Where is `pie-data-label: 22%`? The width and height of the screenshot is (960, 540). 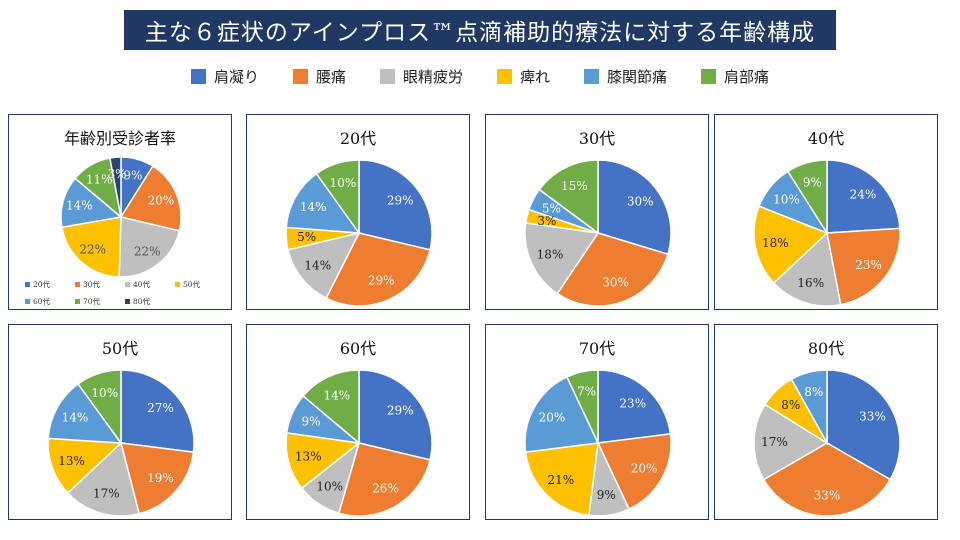 pie-data-label: 22% is located at coordinates (147, 251).